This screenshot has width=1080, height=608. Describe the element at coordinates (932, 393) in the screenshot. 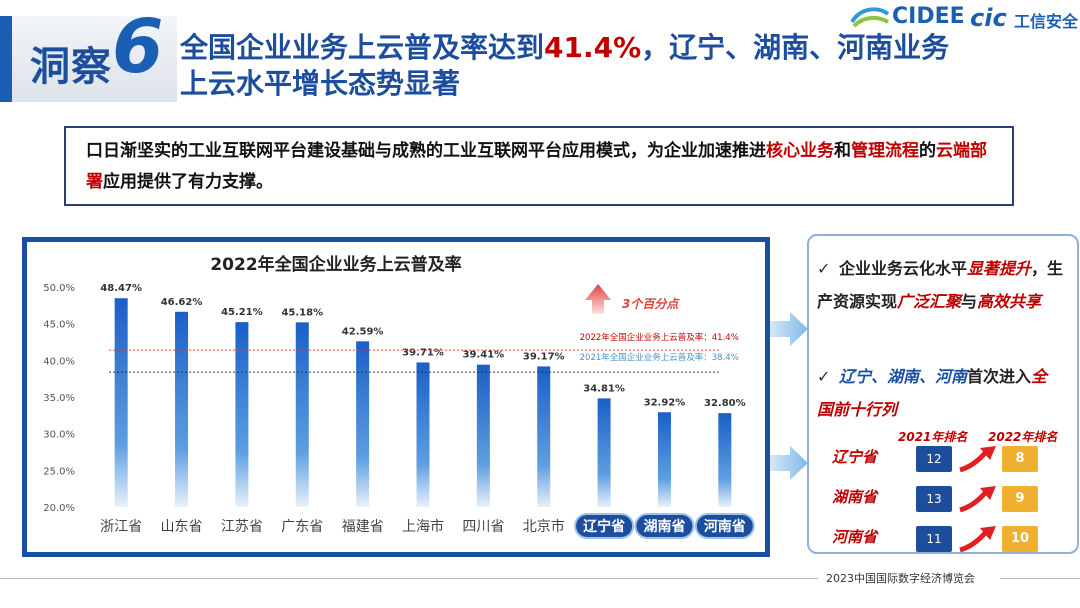

I see `bullet2-em: 全国前十行列` at that location.